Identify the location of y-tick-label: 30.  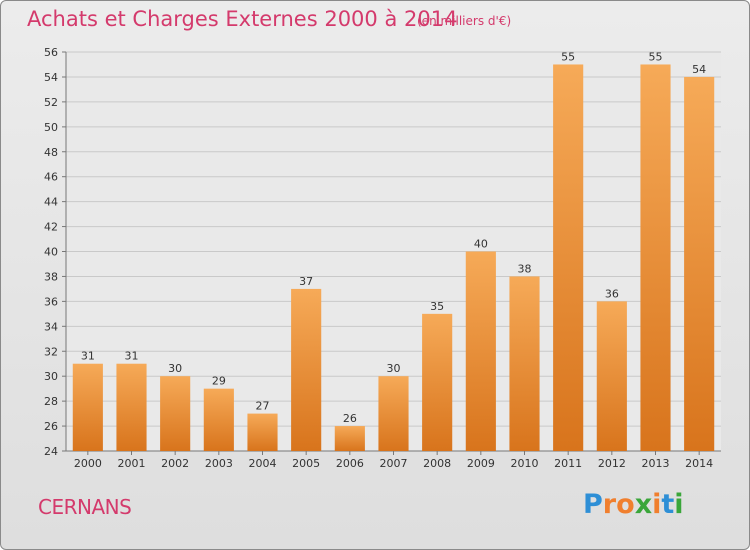
(51, 376).